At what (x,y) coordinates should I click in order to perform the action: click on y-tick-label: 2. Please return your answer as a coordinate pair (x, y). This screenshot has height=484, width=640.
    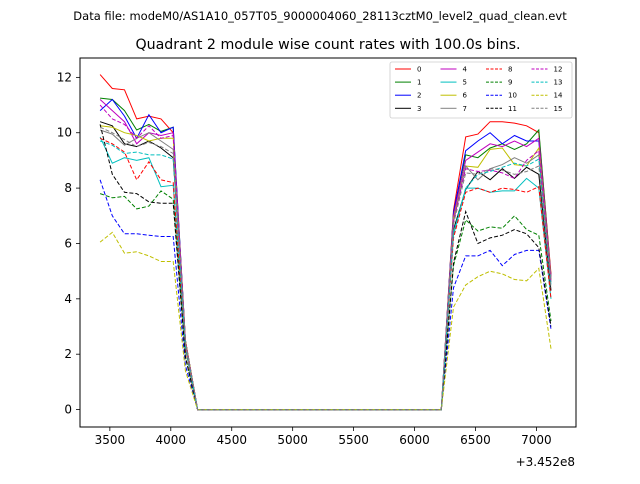
    Looking at the image, I should click on (68, 354).